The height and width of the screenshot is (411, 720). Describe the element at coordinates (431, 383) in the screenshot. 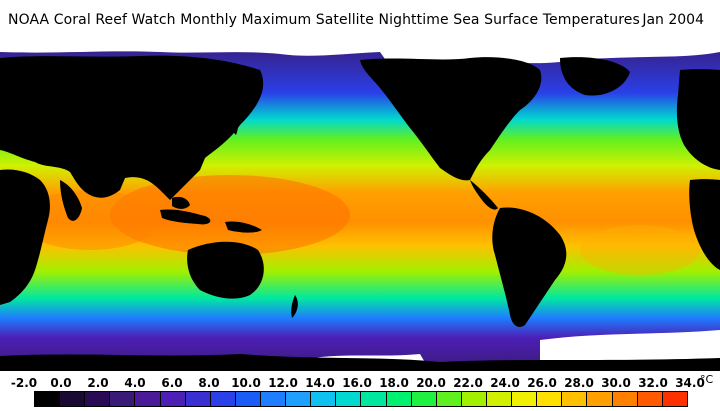

I see `legend-tick: 20.0` at that location.